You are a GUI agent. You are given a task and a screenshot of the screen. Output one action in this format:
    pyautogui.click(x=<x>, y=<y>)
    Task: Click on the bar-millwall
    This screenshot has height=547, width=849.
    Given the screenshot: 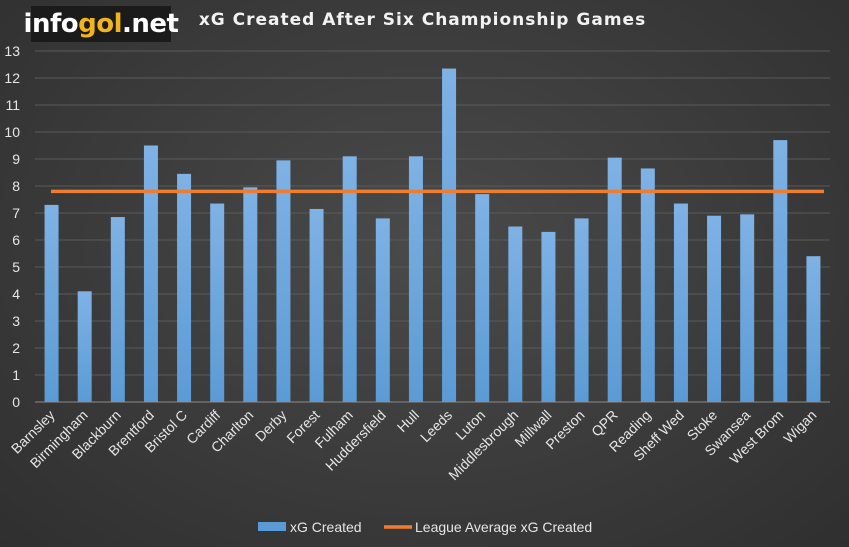 What is the action you would take?
    pyautogui.click(x=548, y=316)
    